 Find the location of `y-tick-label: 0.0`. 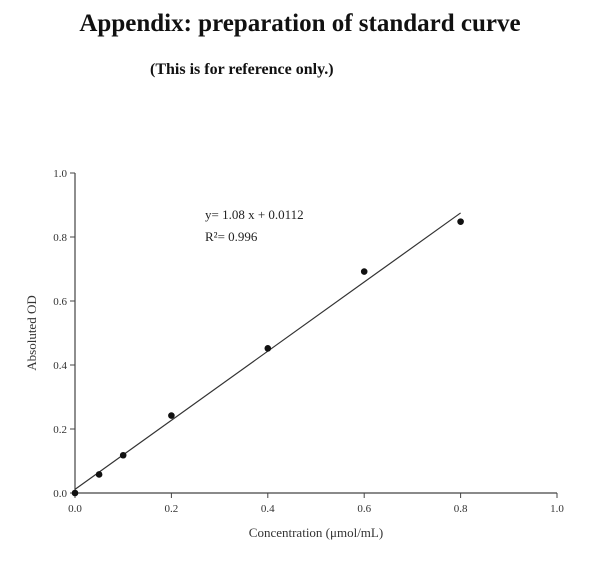

y-tick-label: 0.0 is located at coordinates (60, 494).